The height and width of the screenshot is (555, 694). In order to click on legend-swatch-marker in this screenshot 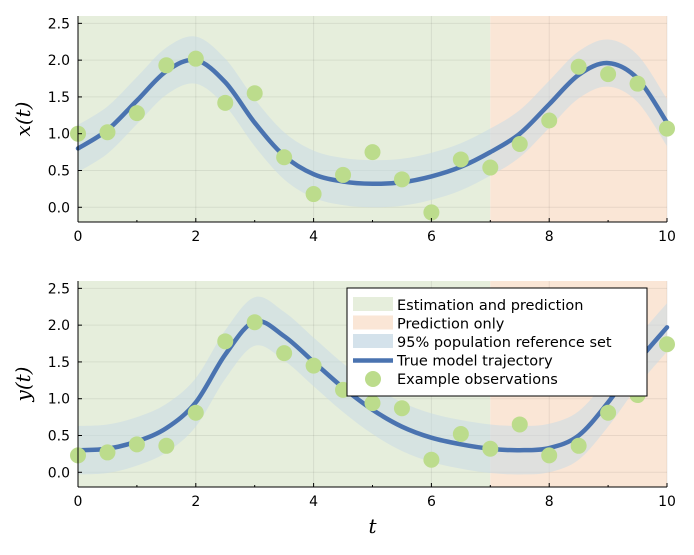, I will do `click(373, 379)`.